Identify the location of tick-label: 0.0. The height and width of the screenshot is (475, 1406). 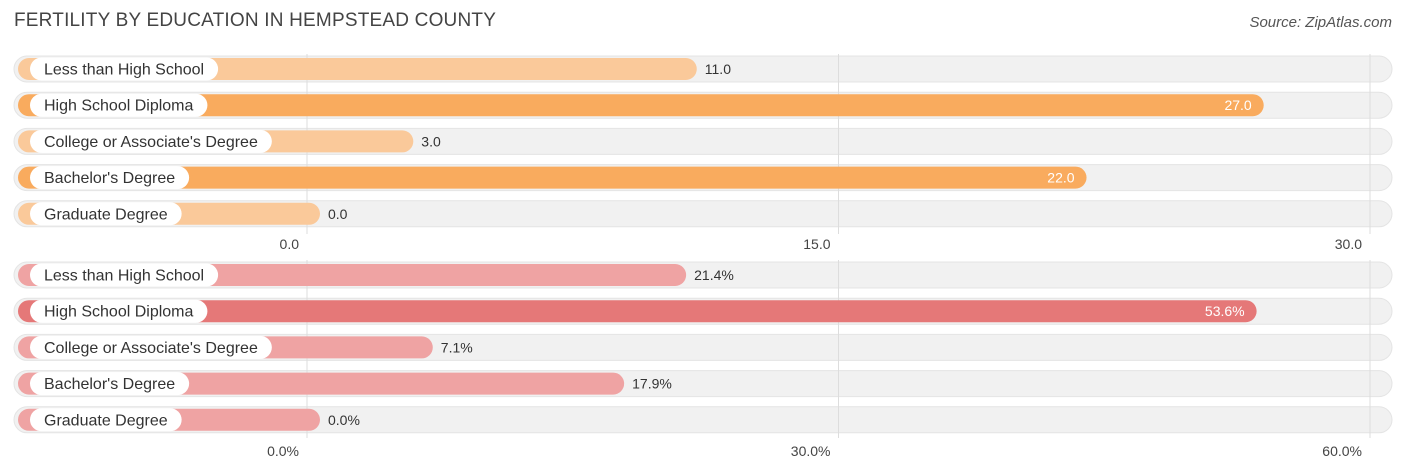
(290, 244).